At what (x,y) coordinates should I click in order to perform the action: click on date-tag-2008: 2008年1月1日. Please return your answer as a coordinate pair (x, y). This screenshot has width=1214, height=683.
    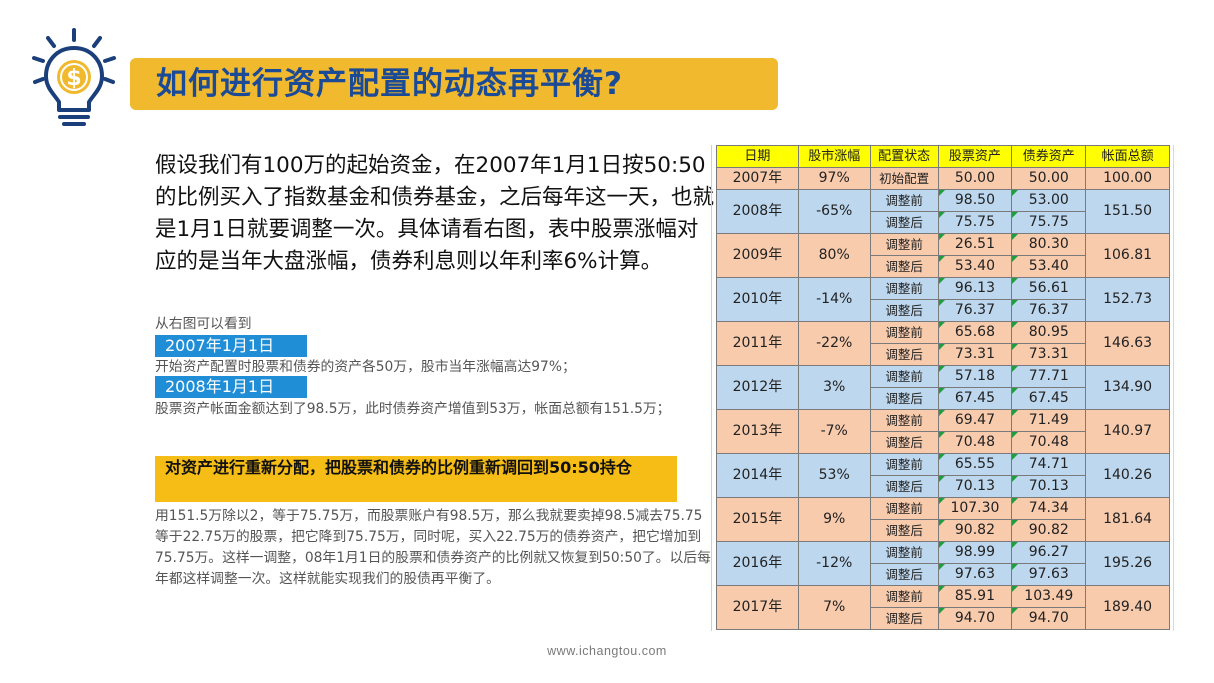
    Looking at the image, I should click on (231, 387).